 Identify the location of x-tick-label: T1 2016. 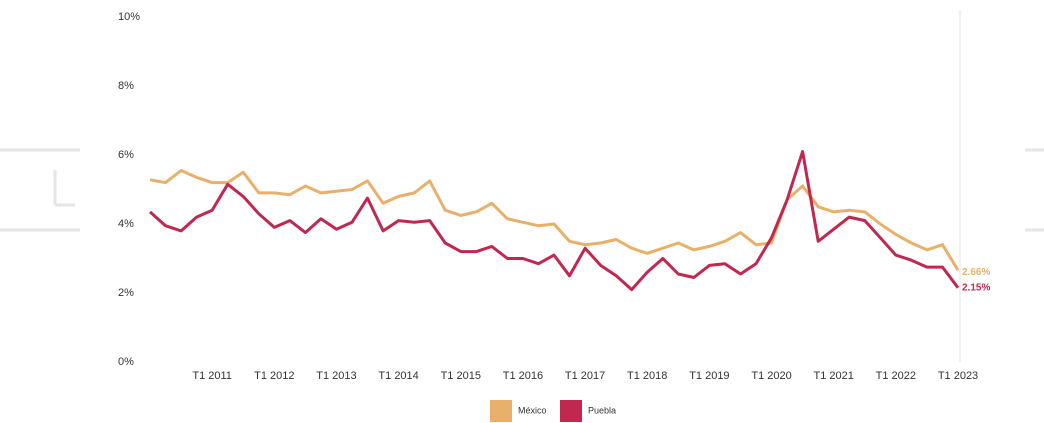
(523, 376).